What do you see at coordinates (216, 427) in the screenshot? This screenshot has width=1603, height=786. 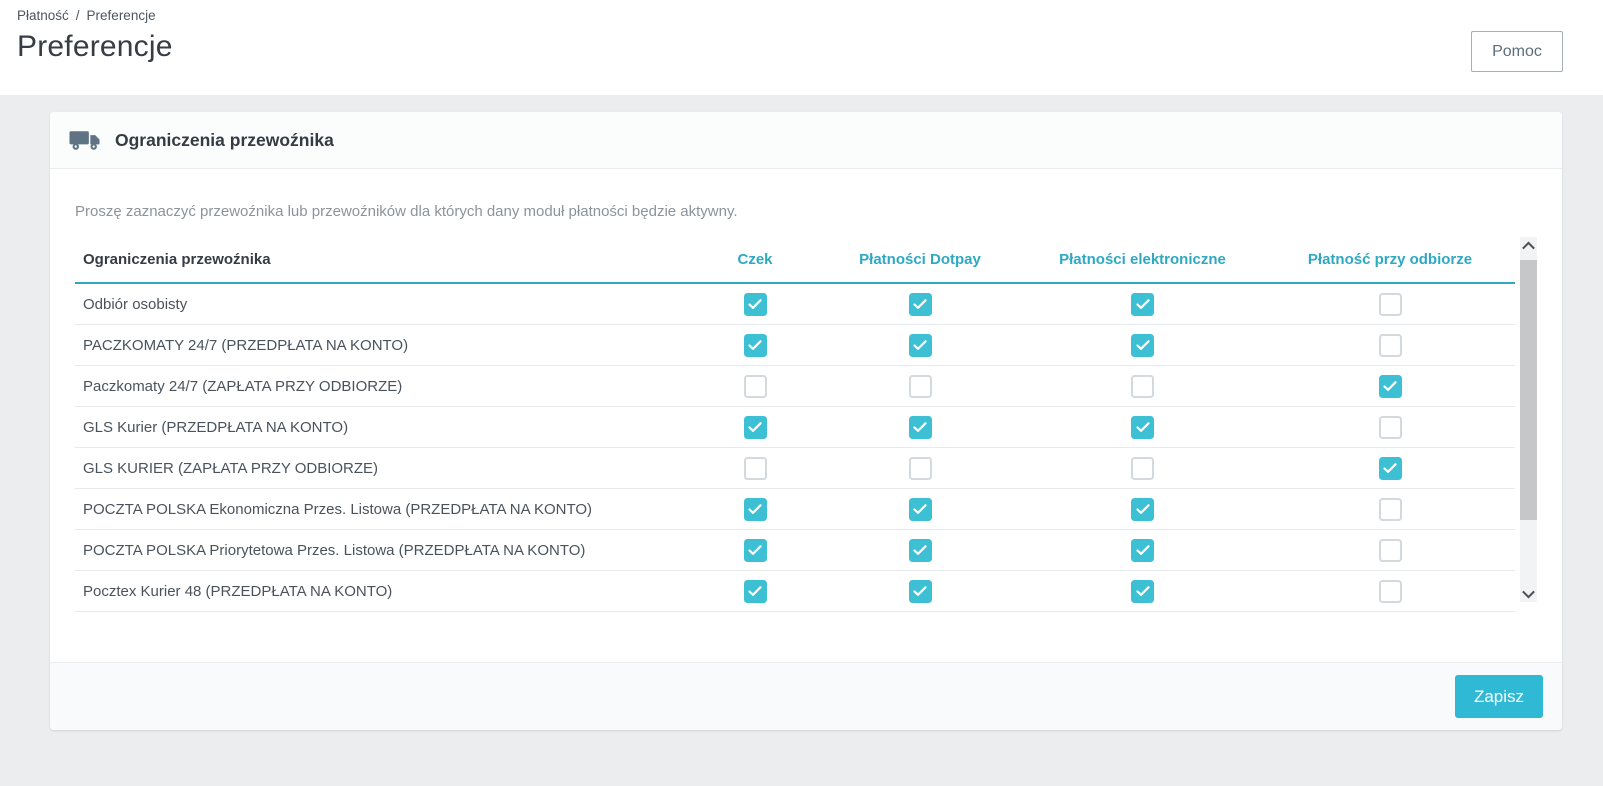 I see `carrier-name: GLS Kurier (PRZEDPŁATA NA KONTO)` at bounding box center [216, 427].